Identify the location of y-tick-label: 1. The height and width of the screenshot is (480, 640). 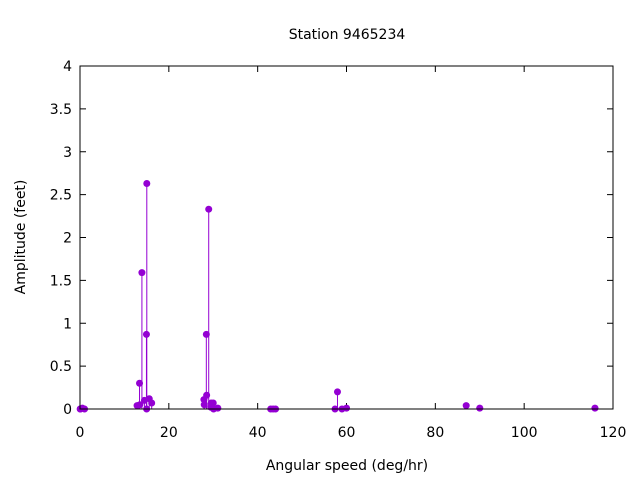
(67, 324).